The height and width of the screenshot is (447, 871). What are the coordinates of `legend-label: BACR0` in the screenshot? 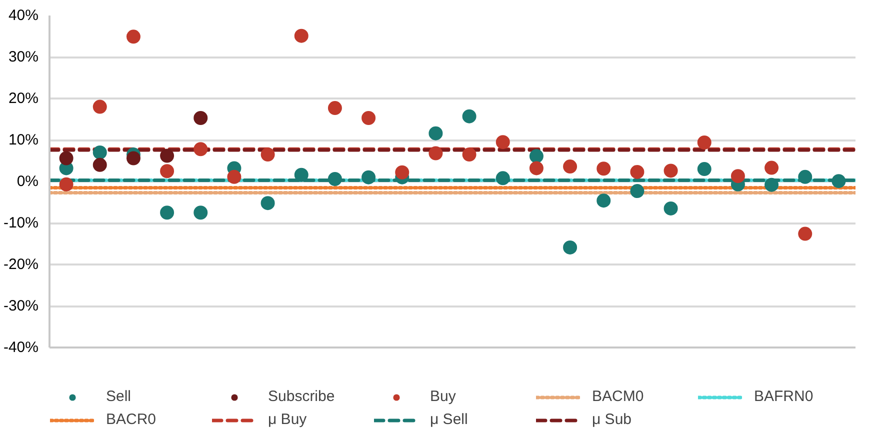 It's located at (132, 419).